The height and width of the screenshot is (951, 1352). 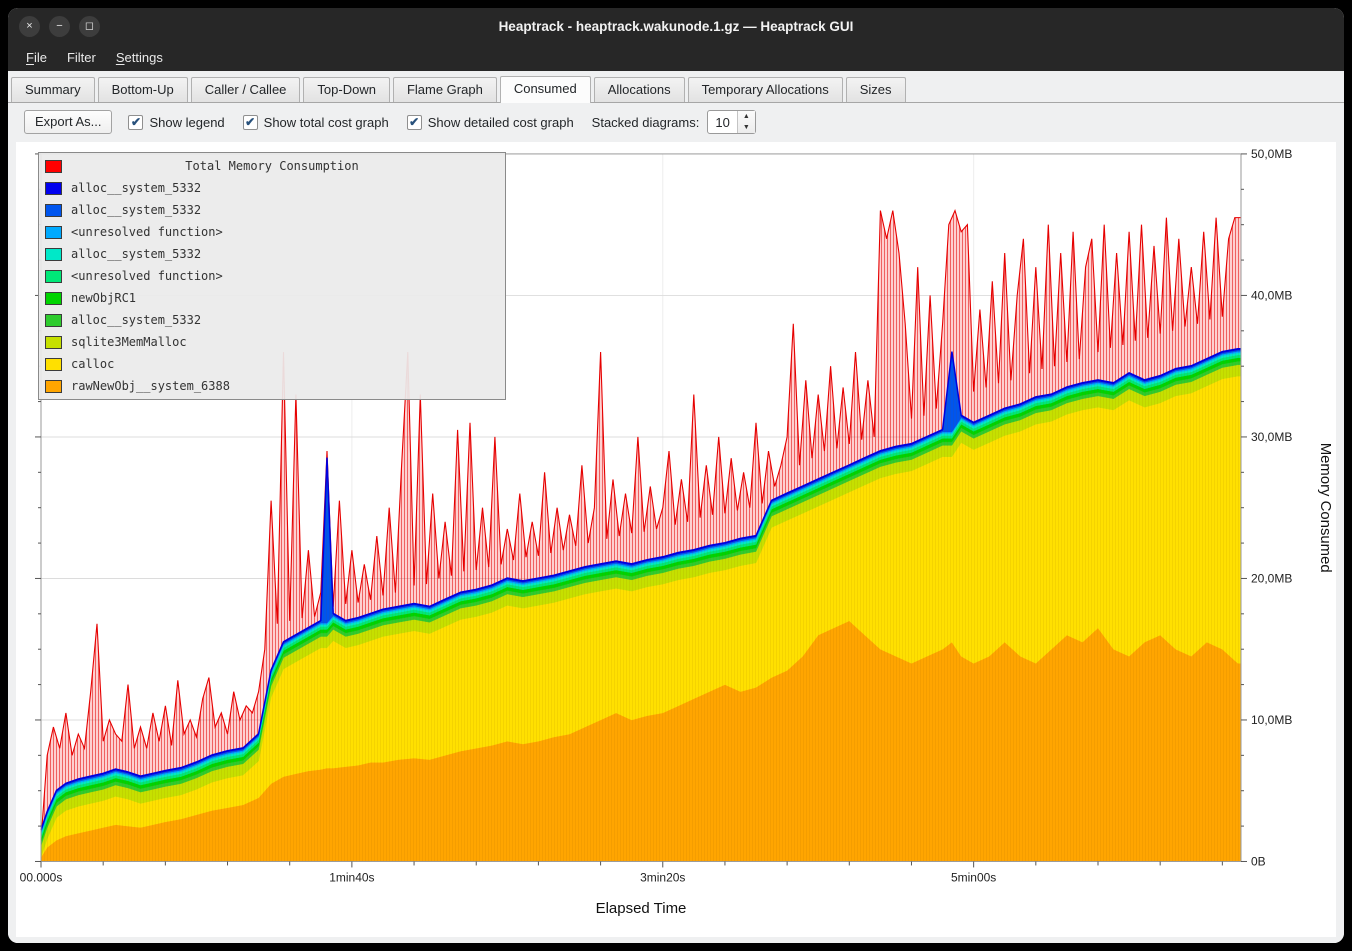 What do you see at coordinates (104, 298) in the screenshot?
I see `legend-label: newObjRC1` at bounding box center [104, 298].